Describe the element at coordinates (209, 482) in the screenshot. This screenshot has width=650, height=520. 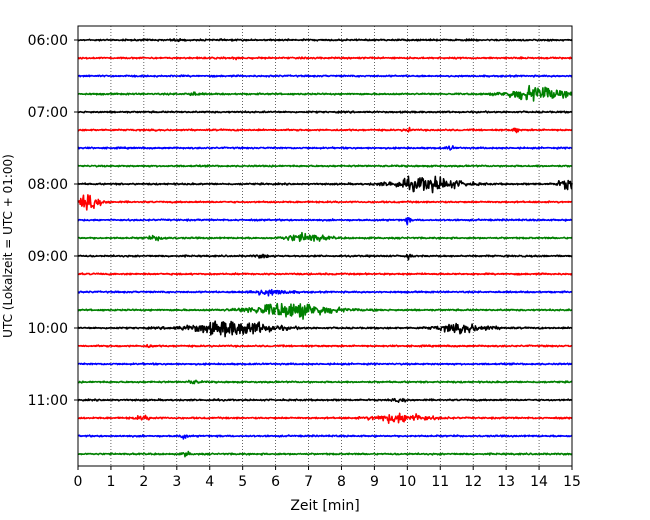
I see `x-tick-label: 4` at that location.